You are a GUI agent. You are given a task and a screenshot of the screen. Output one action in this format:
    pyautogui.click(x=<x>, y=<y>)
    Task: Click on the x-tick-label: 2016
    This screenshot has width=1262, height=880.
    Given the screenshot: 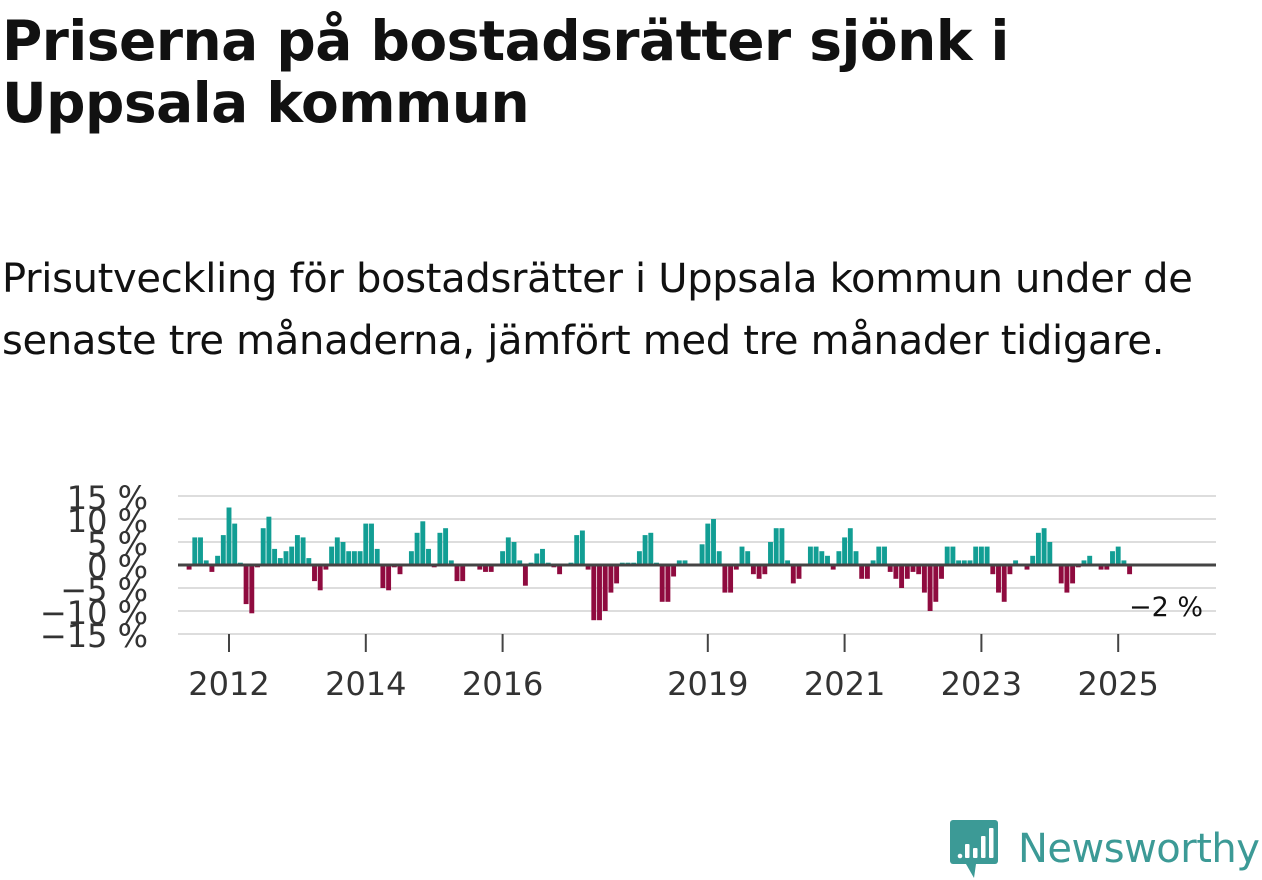 What is the action you would take?
    pyautogui.click(x=502, y=684)
    